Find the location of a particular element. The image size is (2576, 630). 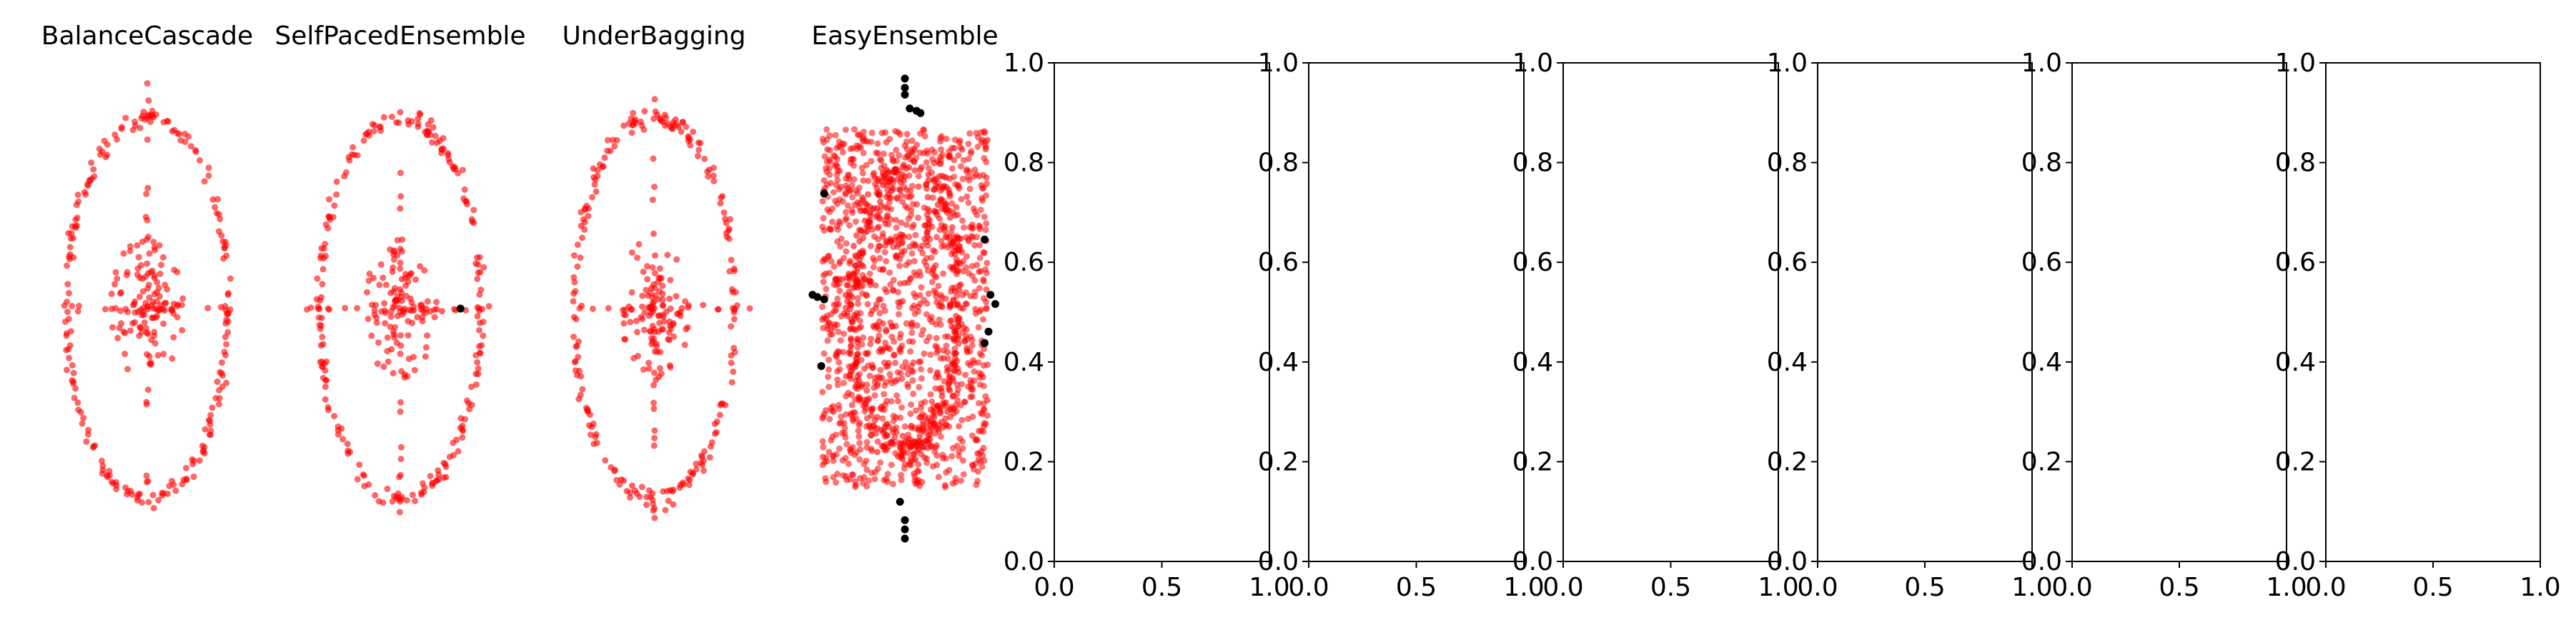

y-tick-label: 1.0 is located at coordinates (1533, 63).